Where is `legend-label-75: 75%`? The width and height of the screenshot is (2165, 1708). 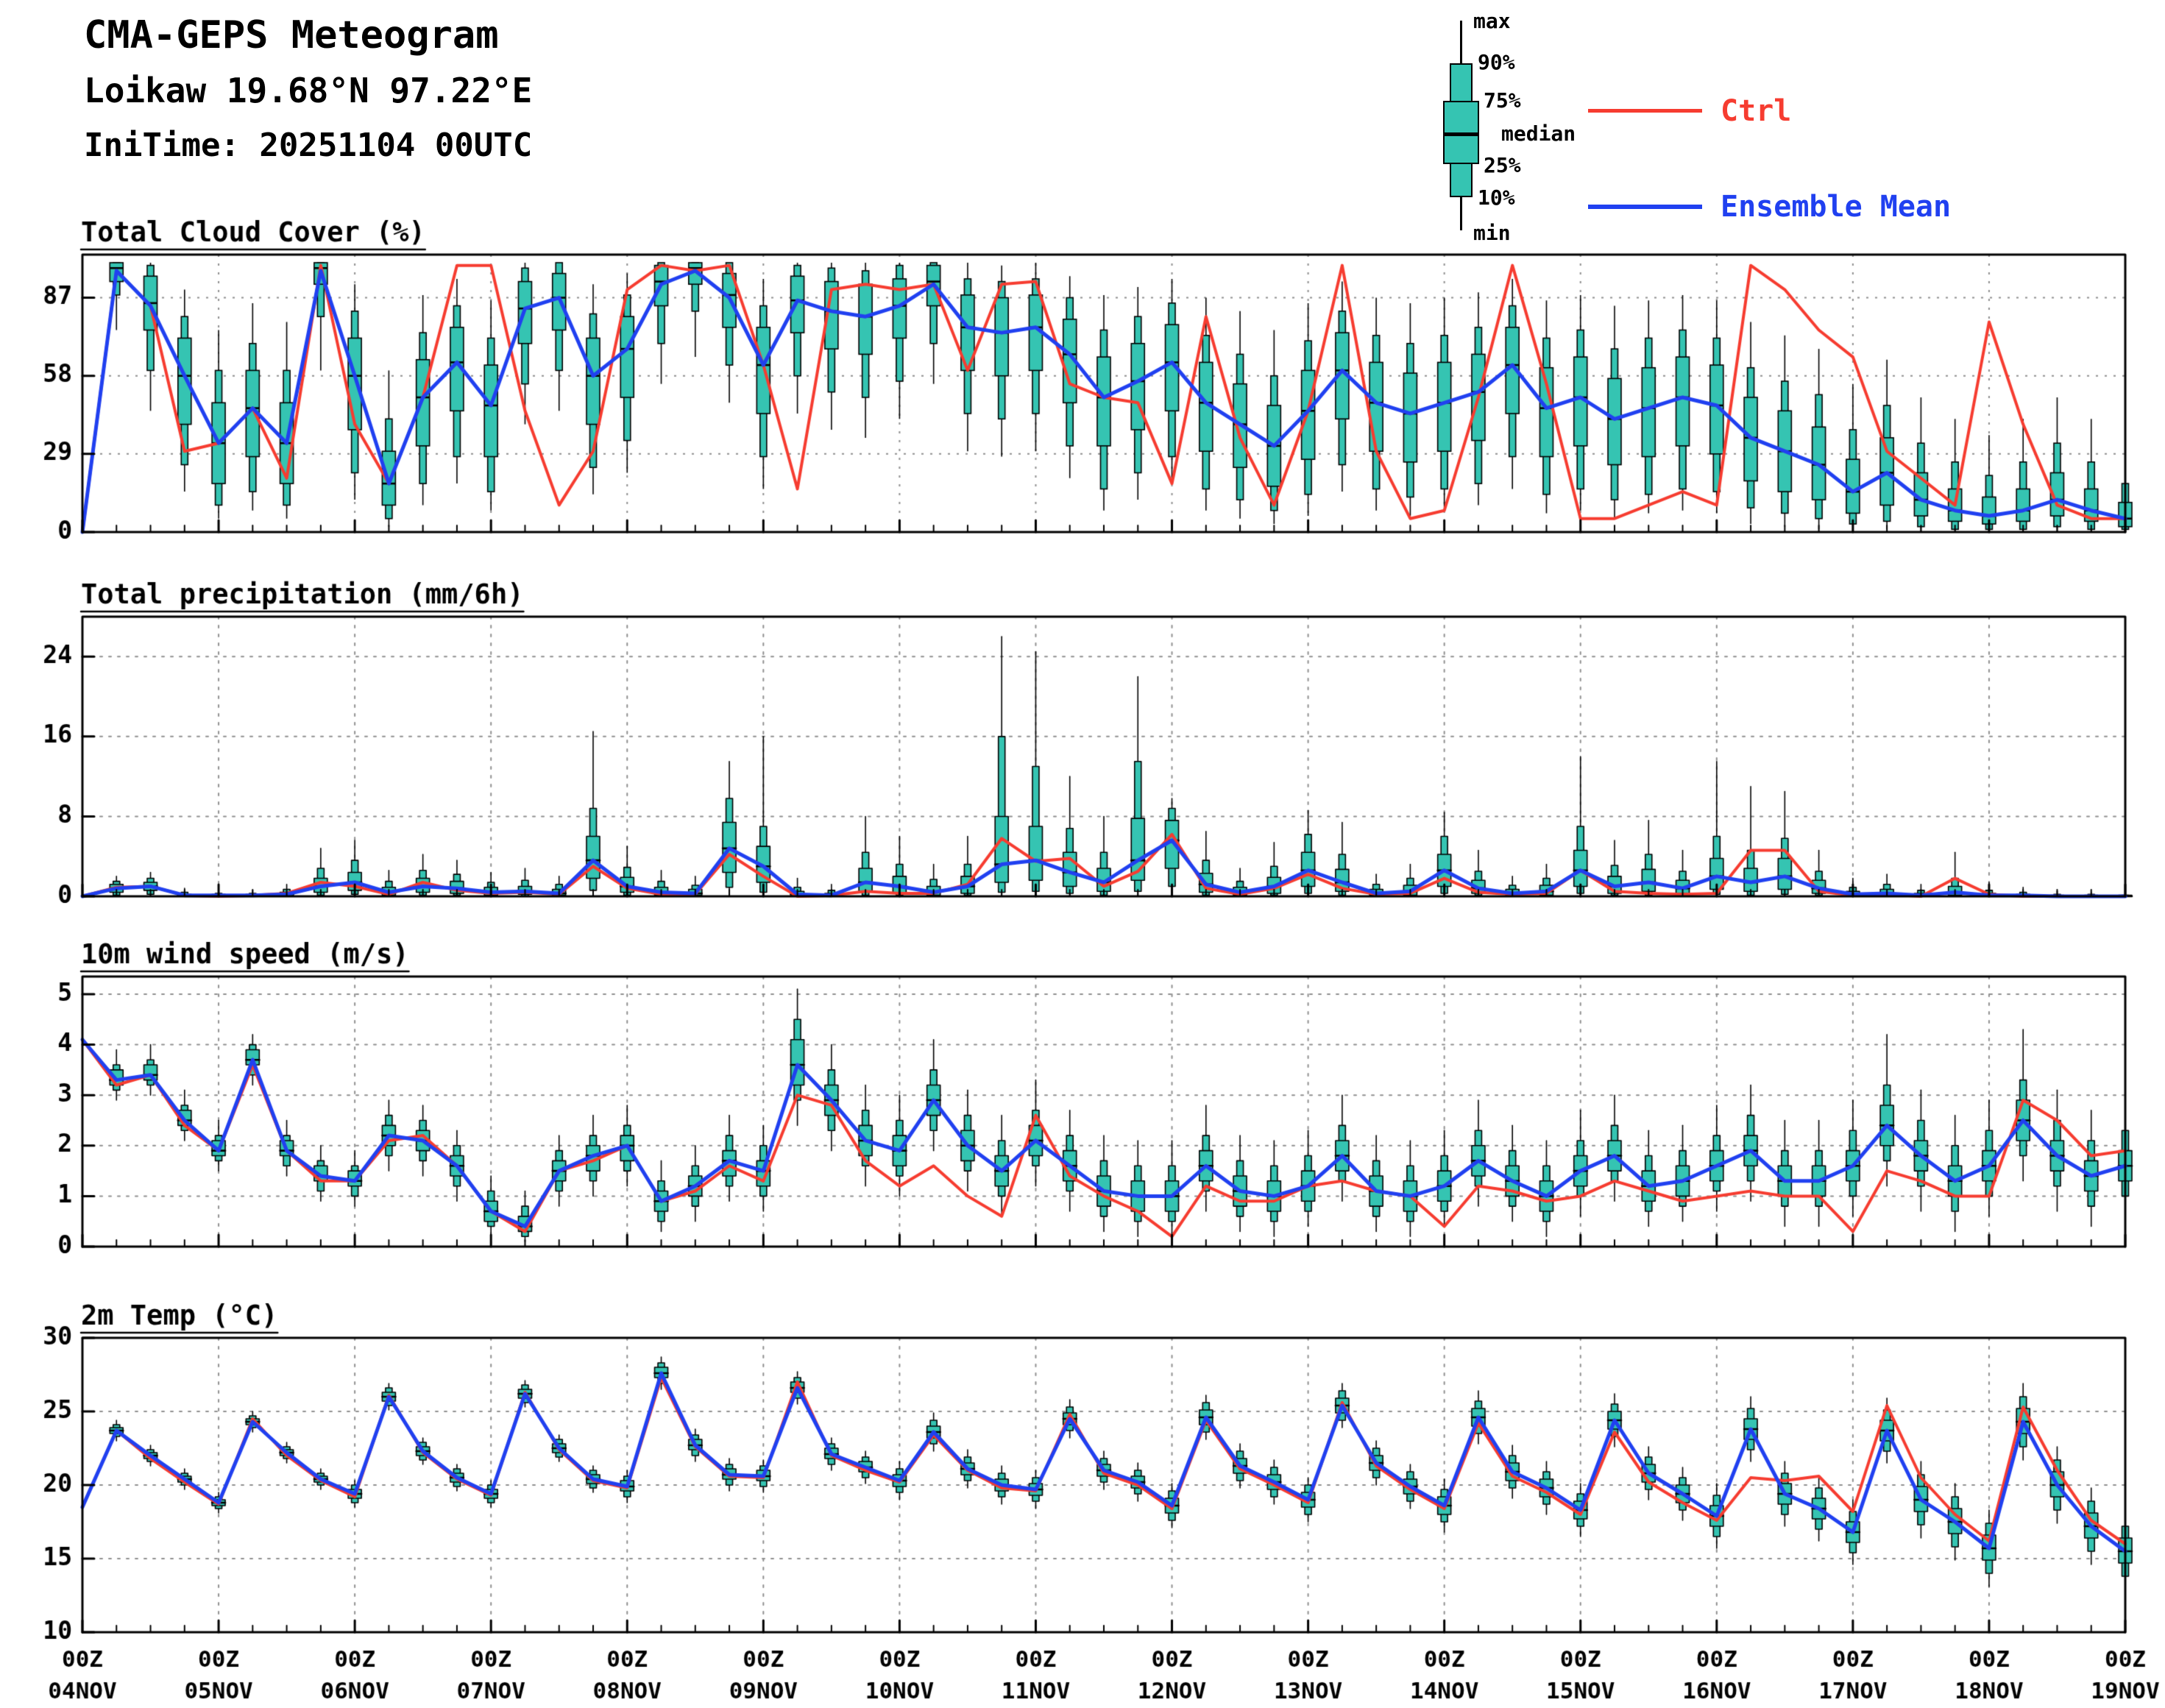
legend-label-75: 75% is located at coordinates (1502, 101).